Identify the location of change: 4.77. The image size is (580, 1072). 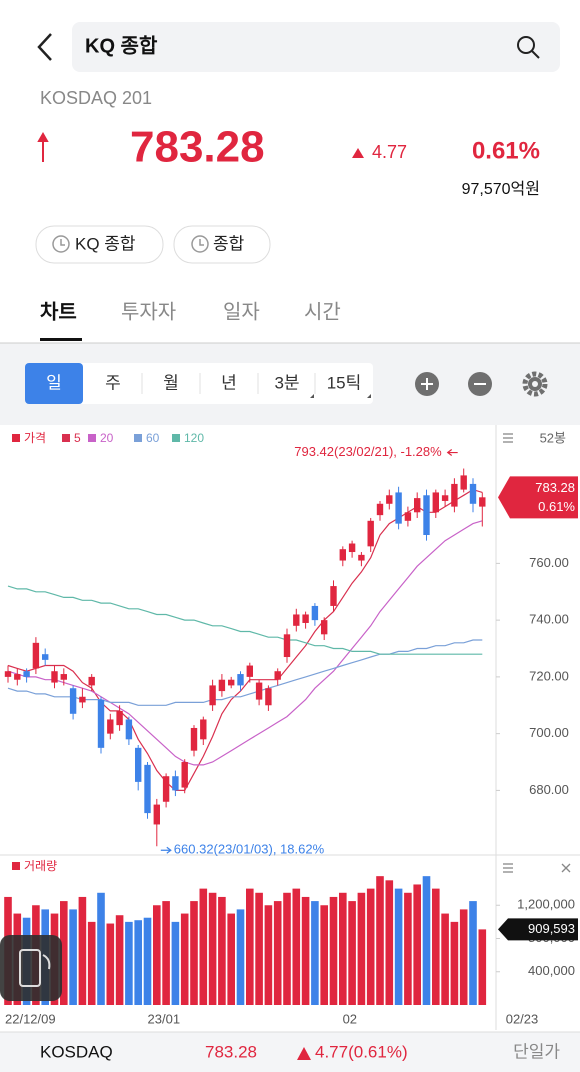
(389, 152).